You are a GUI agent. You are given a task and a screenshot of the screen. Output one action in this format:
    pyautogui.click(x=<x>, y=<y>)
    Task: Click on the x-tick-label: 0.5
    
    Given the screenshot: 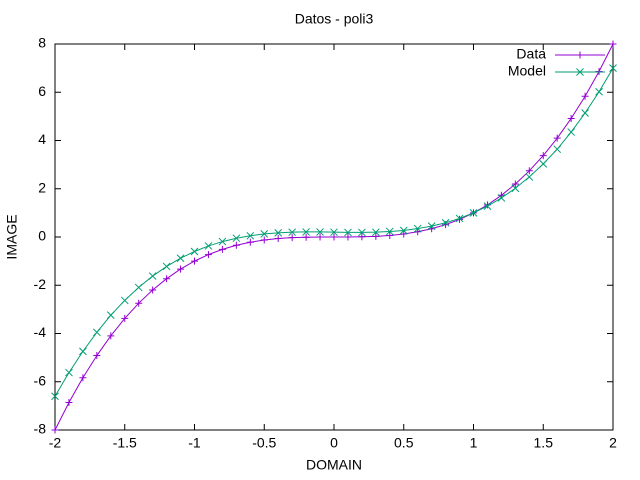 What is the action you would take?
    pyautogui.click(x=404, y=443)
    